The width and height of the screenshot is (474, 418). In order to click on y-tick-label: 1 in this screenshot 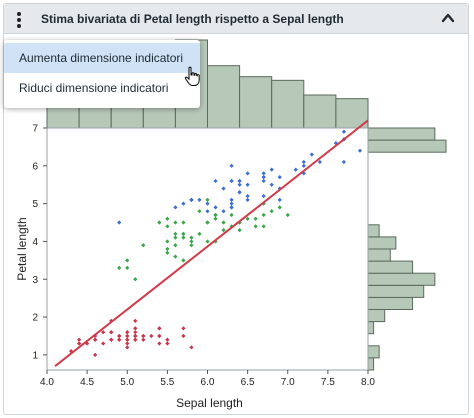, I will do `click(35, 355)`.